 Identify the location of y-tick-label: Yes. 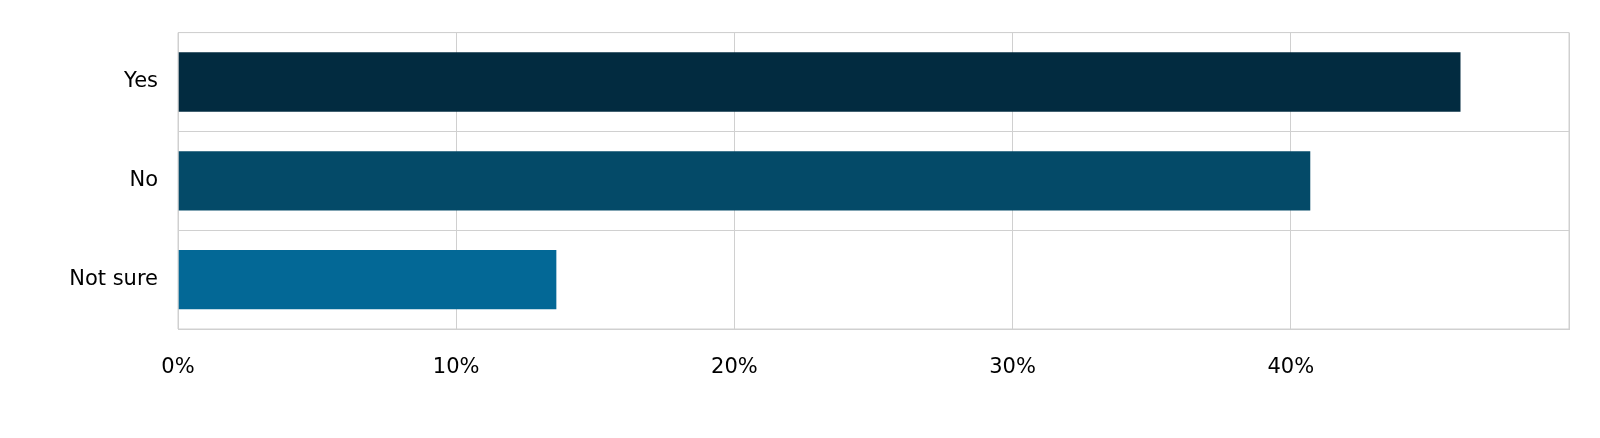
(140, 80).